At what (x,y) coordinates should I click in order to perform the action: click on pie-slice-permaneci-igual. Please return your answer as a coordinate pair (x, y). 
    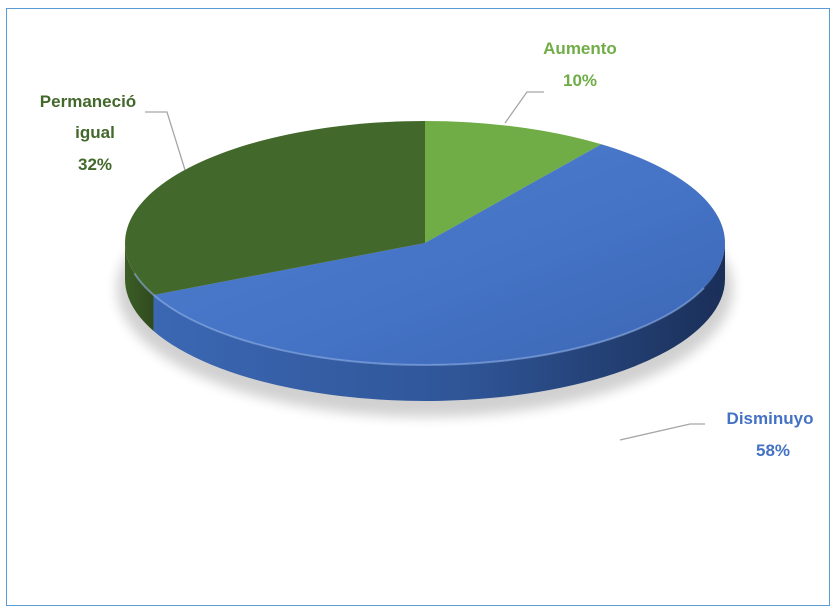
    Looking at the image, I should click on (275, 207).